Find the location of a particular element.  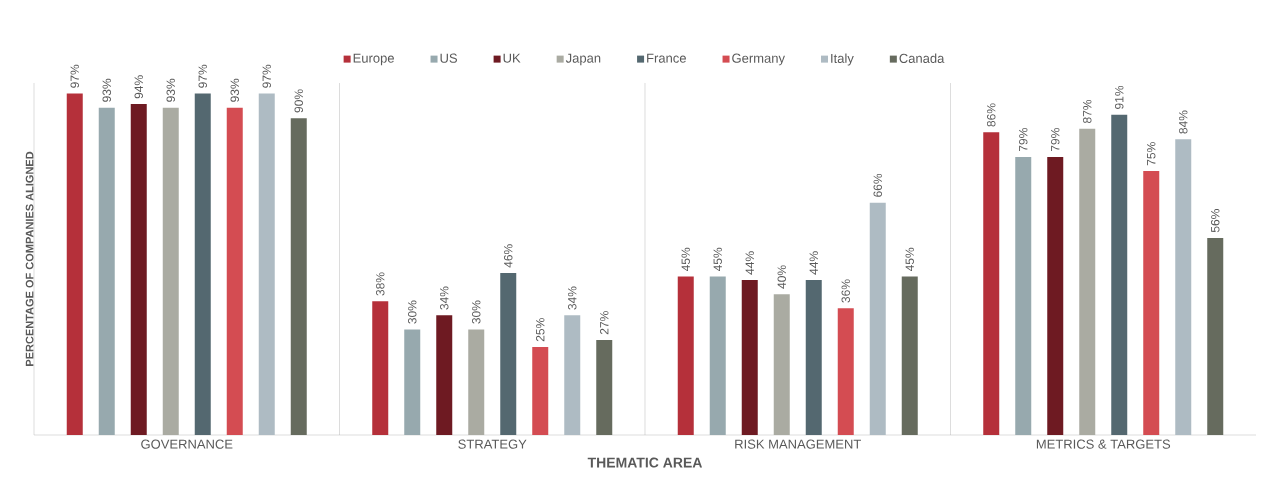

data-label: 40% is located at coordinates (781, 277).